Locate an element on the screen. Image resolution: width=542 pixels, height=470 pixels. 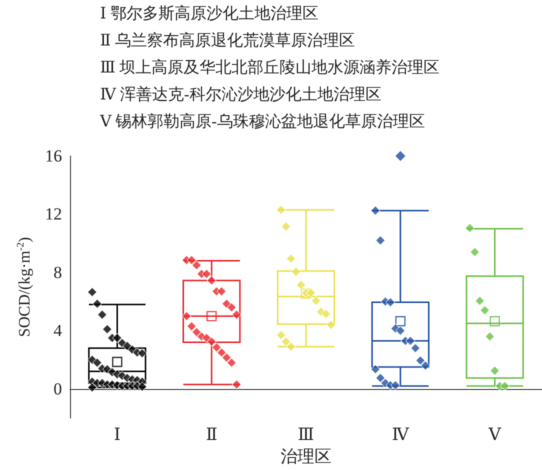
y-axis-title: SOCD/(kg·m-2) is located at coordinates (25, 287).